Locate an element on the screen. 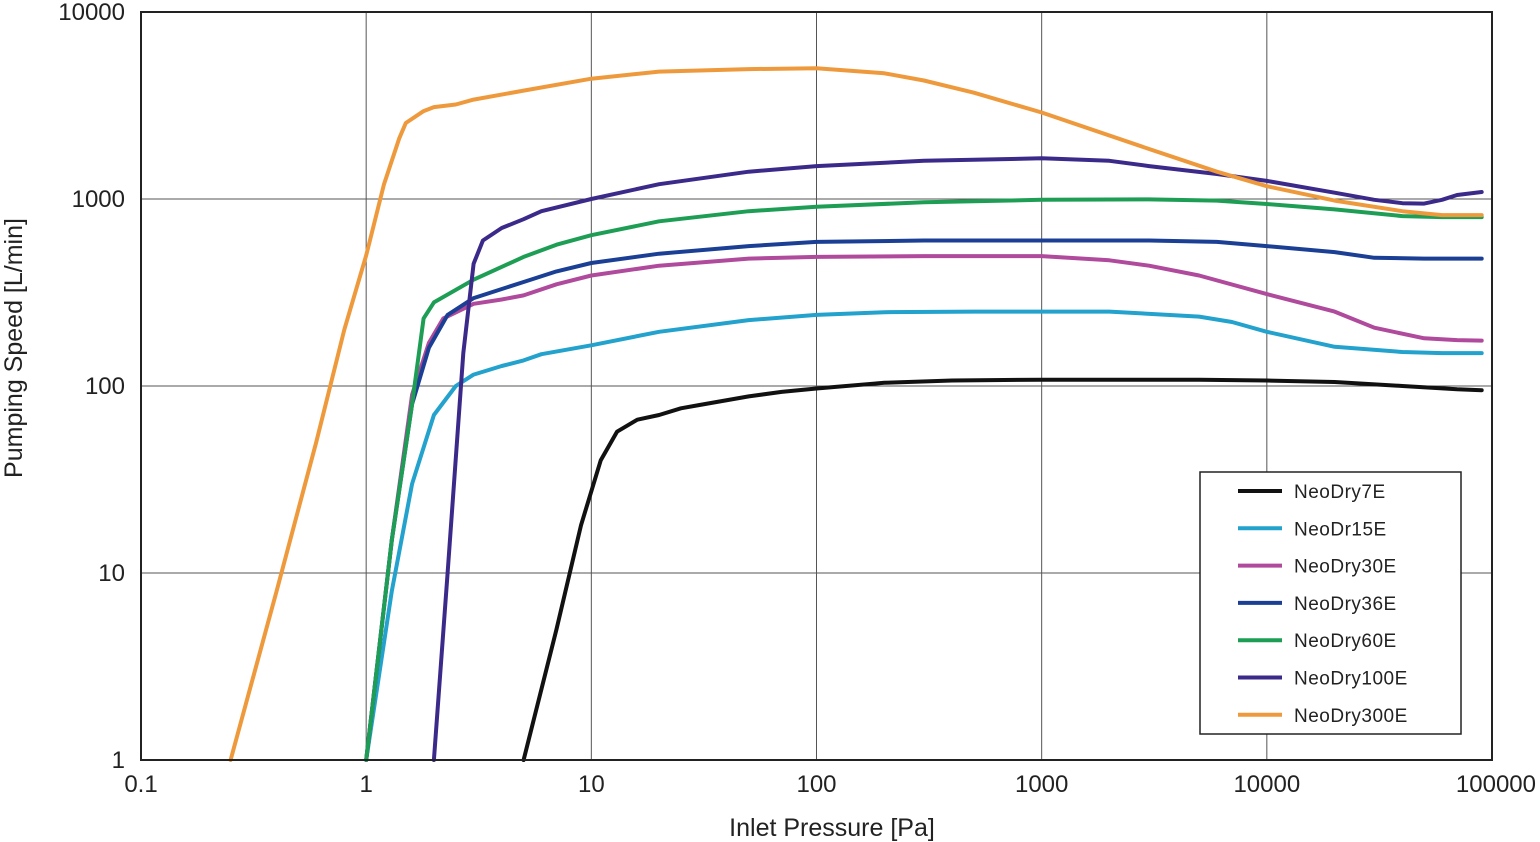  x-tick-label: 1 is located at coordinates (365, 784).